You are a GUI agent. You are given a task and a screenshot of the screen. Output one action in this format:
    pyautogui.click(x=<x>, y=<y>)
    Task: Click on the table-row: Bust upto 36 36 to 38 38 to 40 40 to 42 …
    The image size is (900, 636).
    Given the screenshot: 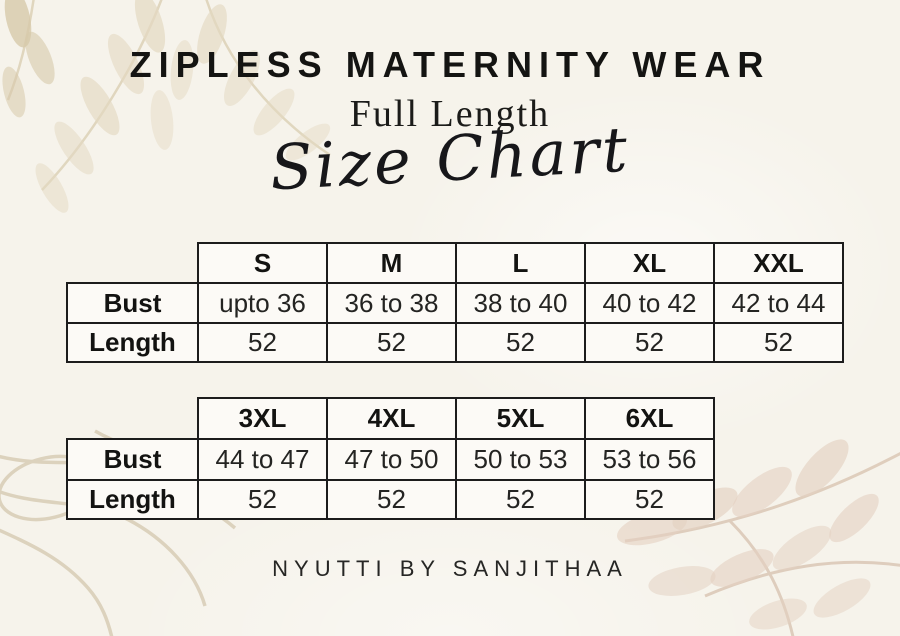 What is the action you would take?
    pyautogui.click(x=455, y=303)
    